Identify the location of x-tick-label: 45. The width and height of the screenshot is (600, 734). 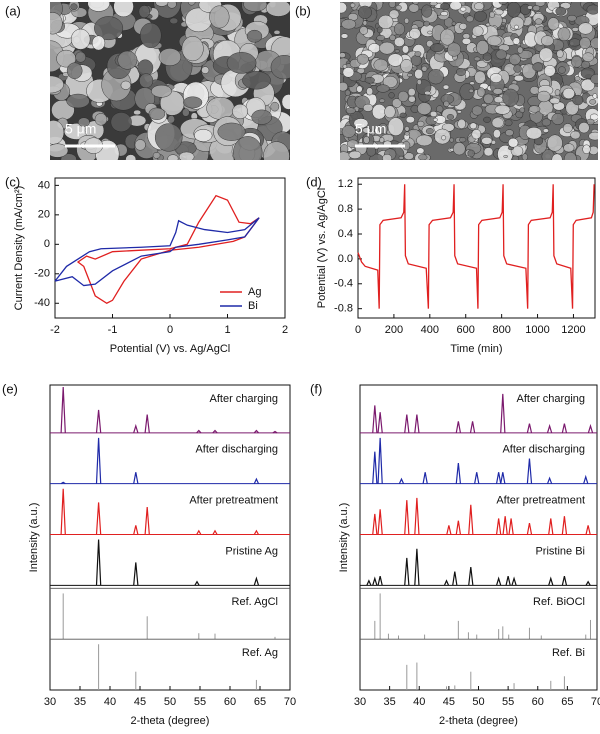
(449, 702).